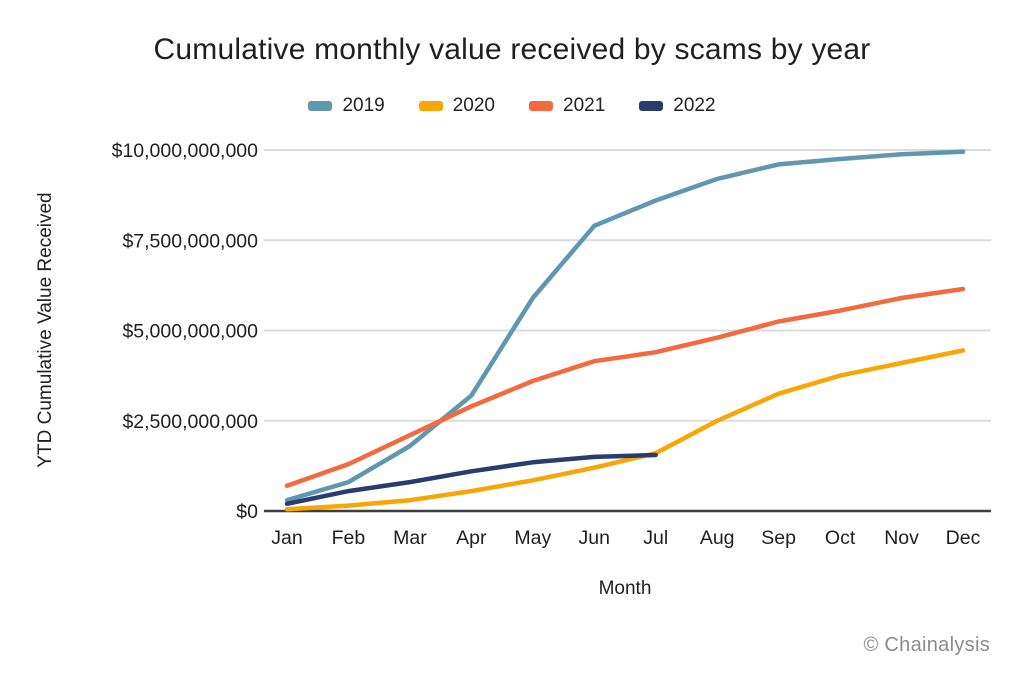 The width and height of the screenshot is (1024, 674). Describe the element at coordinates (471, 479) in the screenshot. I see `series-line-2022` at that location.